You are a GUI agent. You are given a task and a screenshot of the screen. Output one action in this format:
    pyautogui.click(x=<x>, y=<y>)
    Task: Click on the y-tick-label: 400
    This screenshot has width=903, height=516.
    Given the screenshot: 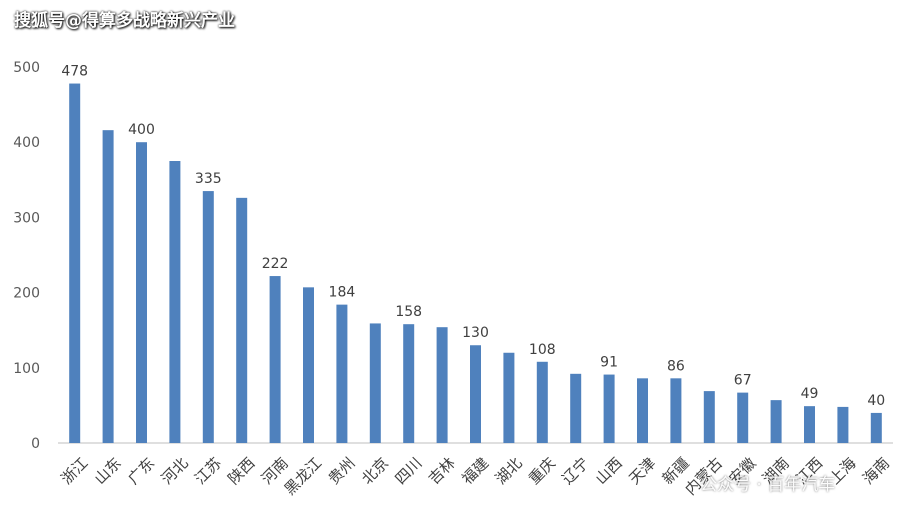 What is the action you would take?
    pyautogui.click(x=26, y=143)
    